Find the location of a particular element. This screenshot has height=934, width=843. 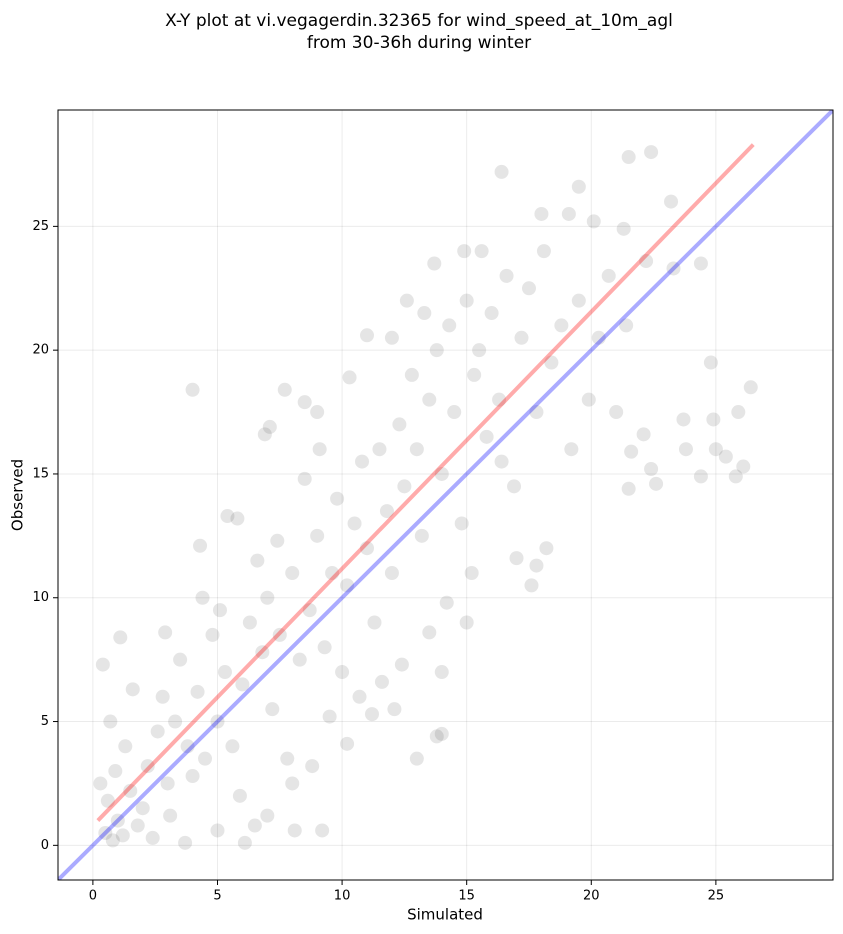

y-tick-label: 5 is located at coordinates (45, 721).